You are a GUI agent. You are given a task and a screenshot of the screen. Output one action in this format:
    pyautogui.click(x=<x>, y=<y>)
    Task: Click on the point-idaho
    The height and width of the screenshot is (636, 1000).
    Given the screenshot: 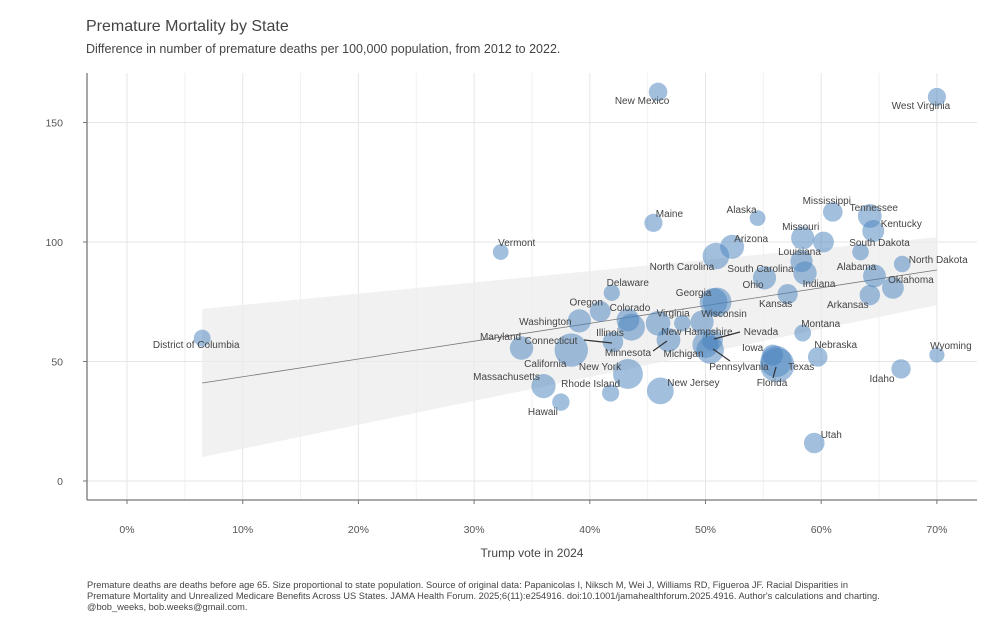 What is the action you would take?
    pyautogui.click(x=901, y=369)
    